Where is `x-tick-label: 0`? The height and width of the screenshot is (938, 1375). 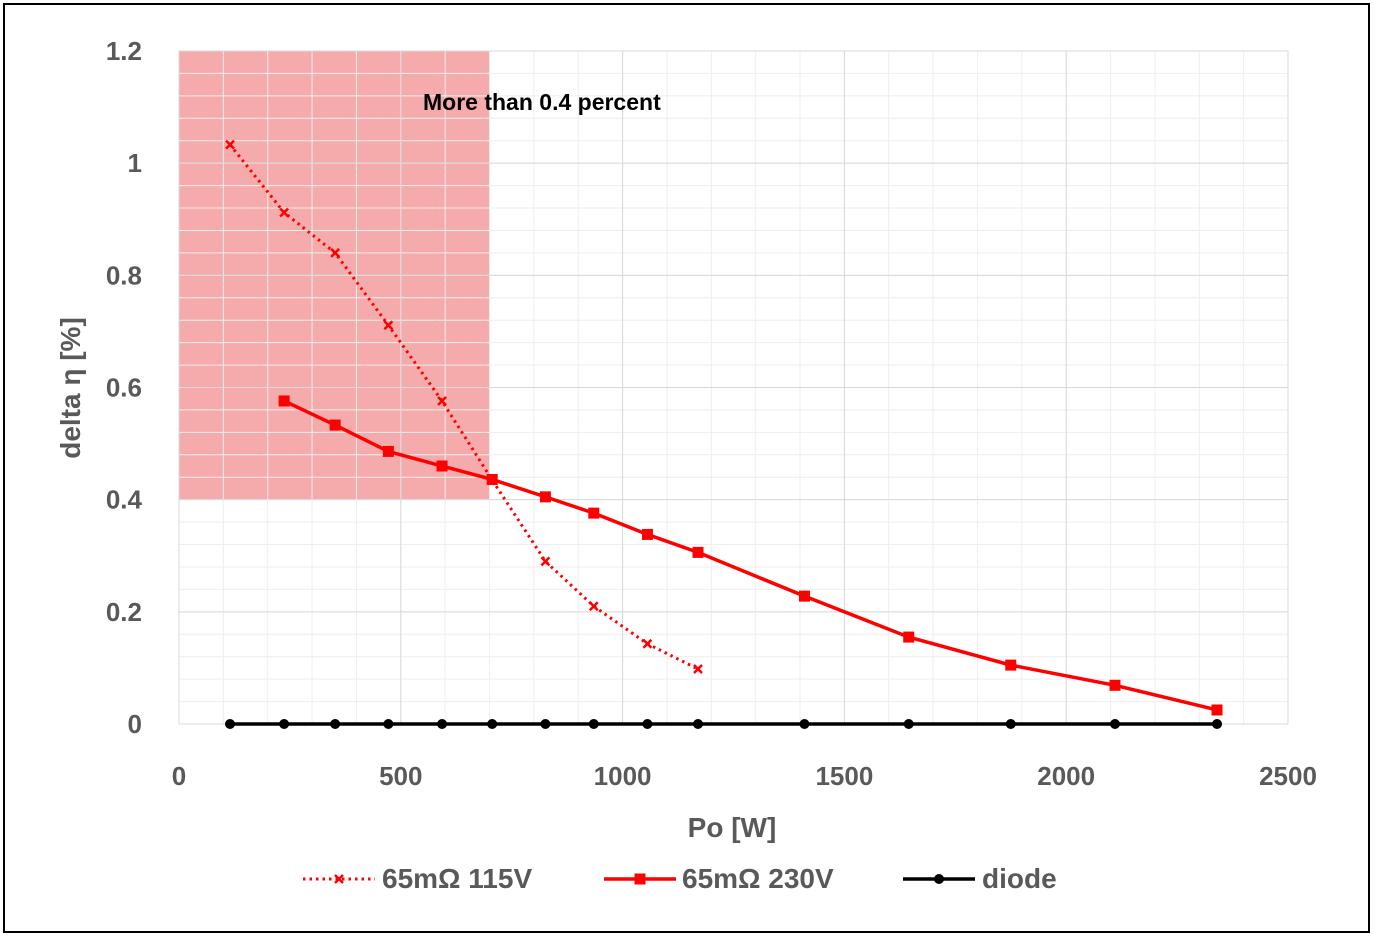
x-tick-label: 0 is located at coordinates (179, 776).